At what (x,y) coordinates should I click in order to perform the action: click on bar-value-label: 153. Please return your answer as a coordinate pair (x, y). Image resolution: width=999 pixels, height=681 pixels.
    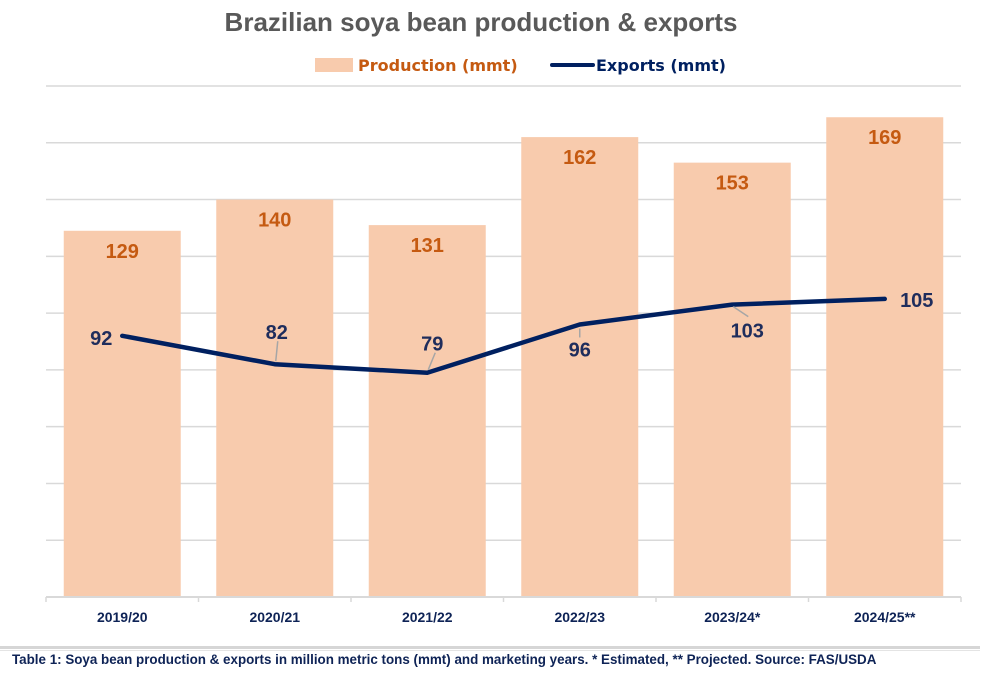
    Looking at the image, I should click on (732, 184).